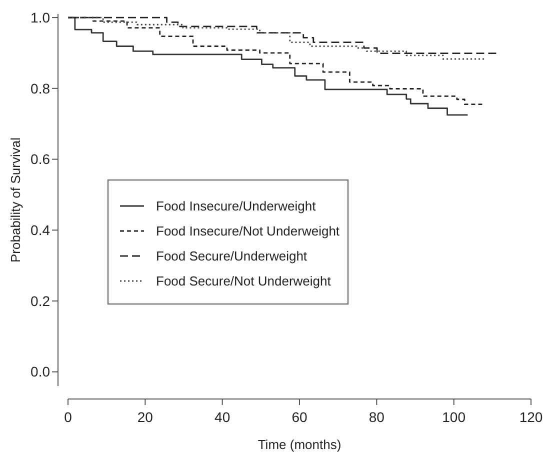  What do you see at coordinates (244, 281) in the screenshot?
I see `legend-label: Food Secure/Not Underweight` at bounding box center [244, 281].